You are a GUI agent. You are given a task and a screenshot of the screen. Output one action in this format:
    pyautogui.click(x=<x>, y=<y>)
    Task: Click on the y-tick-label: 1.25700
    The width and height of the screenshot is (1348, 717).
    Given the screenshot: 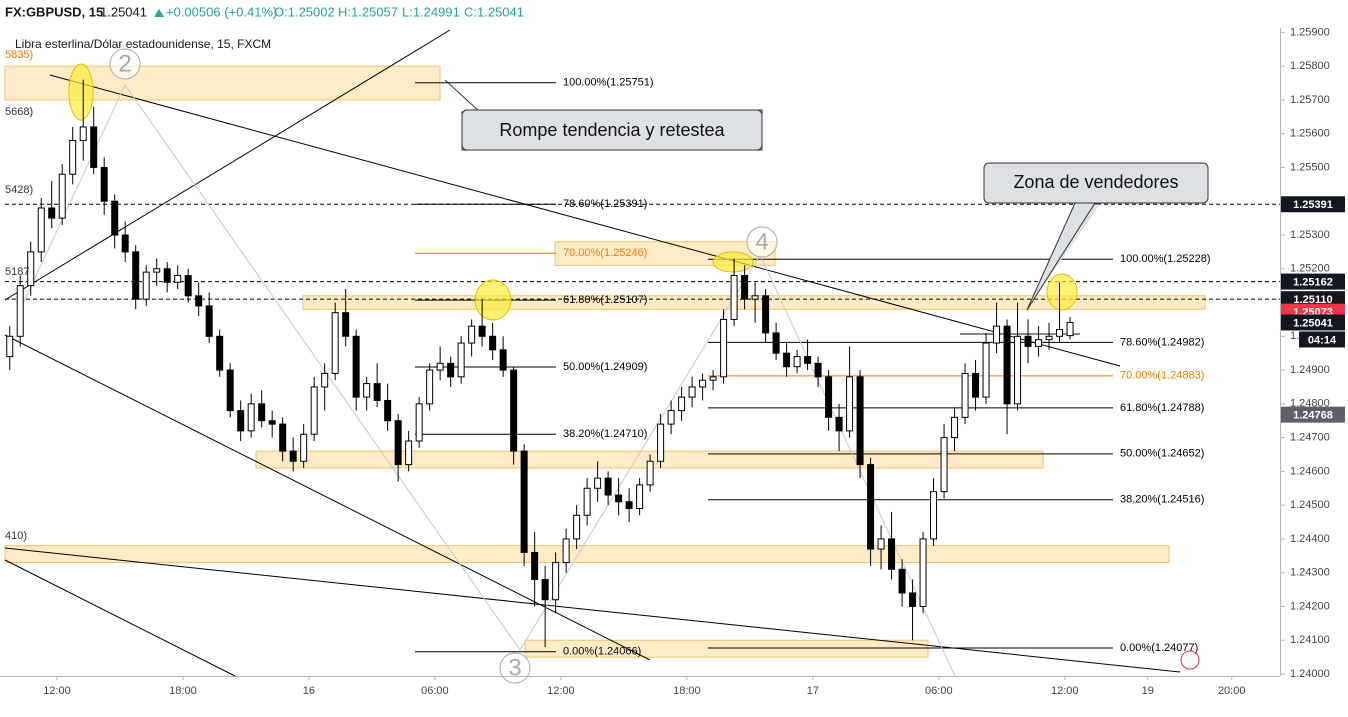 What is the action you would take?
    pyautogui.click(x=1310, y=100)
    